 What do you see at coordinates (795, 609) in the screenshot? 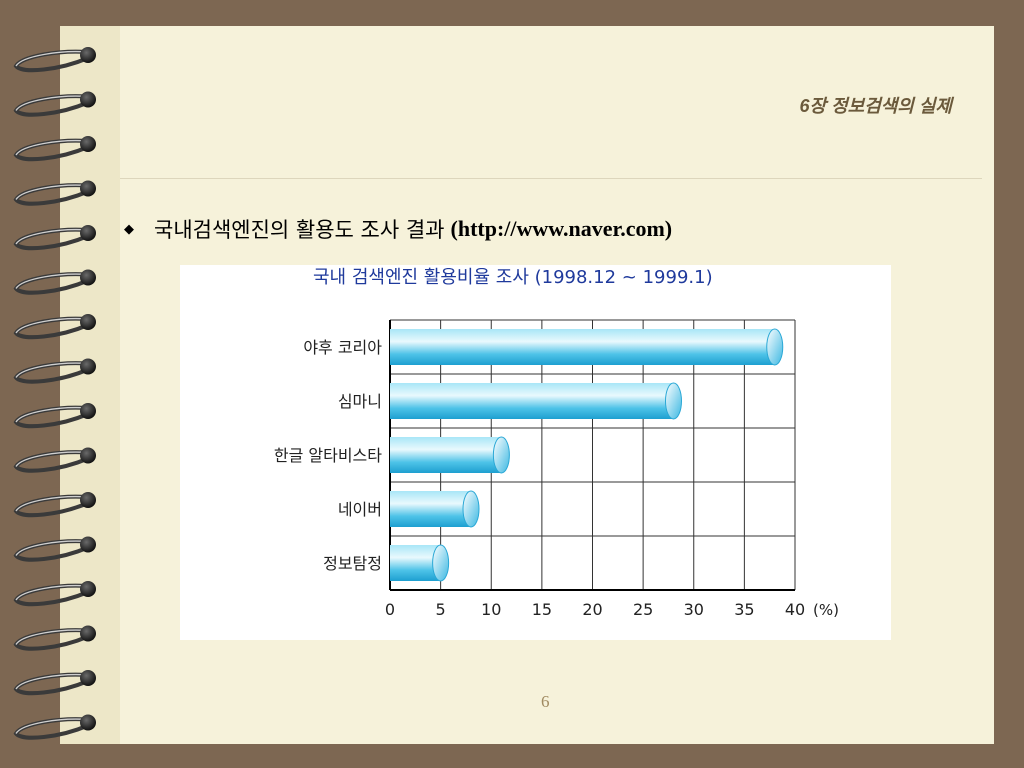
I see `x-tick-label: 40` at bounding box center [795, 609].